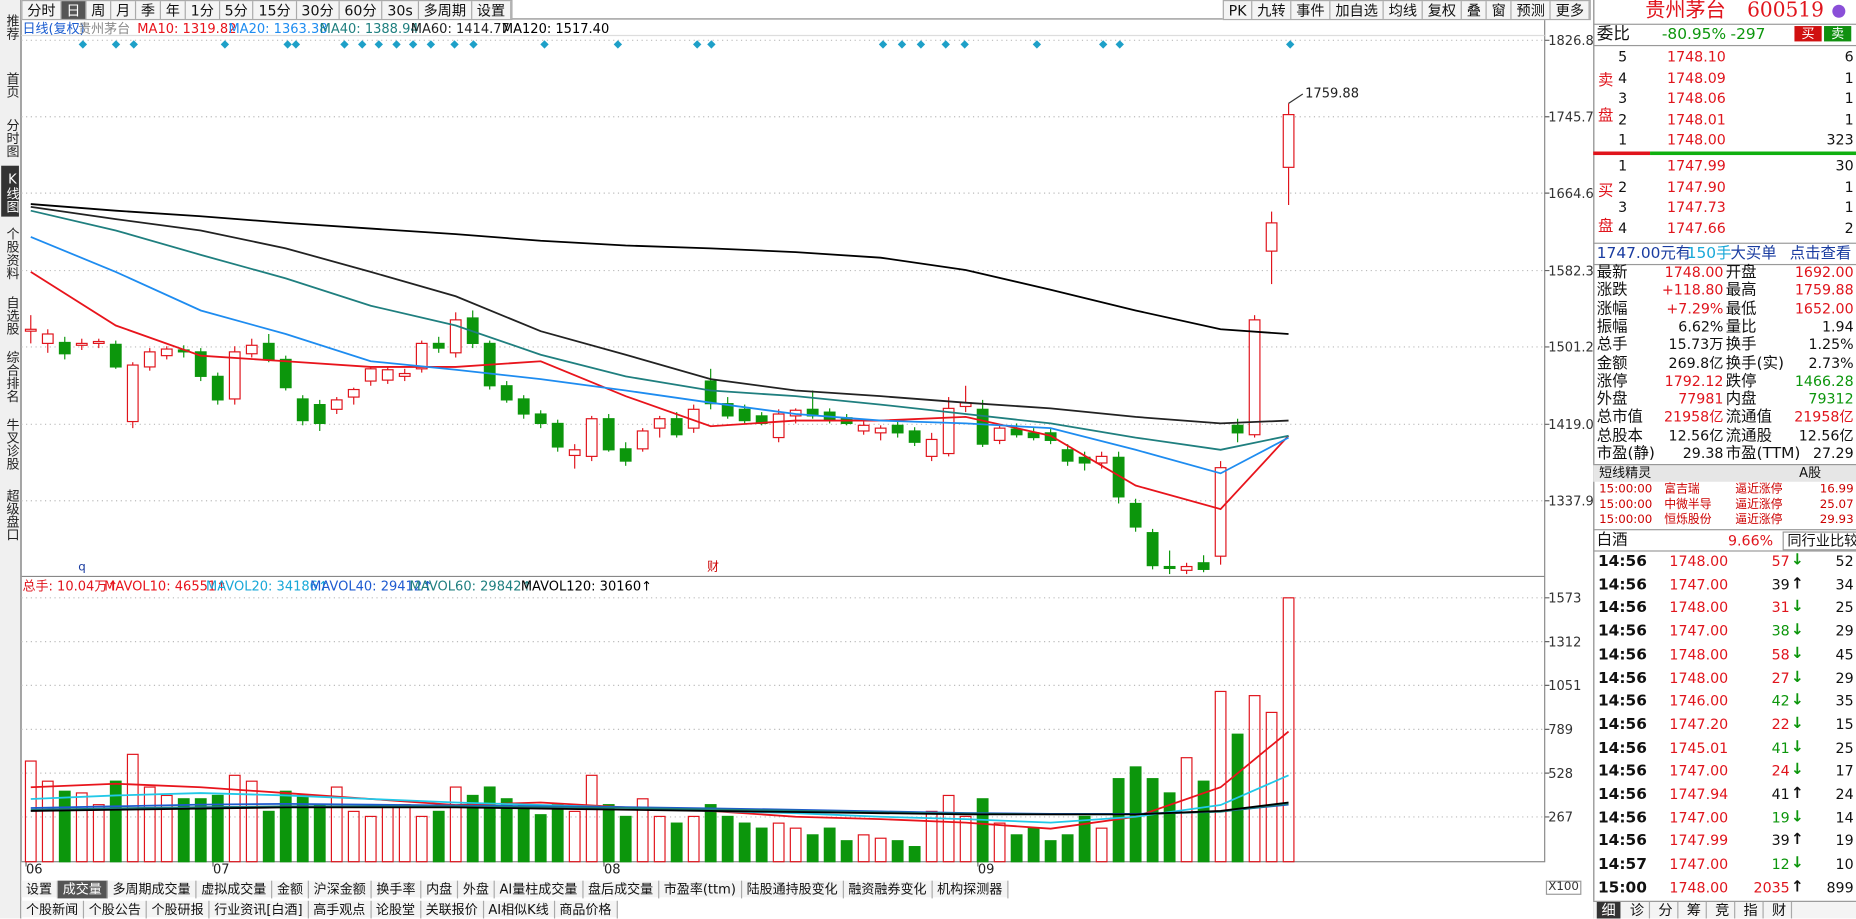 The width and height of the screenshot is (1856, 919). Describe the element at coordinates (259, 909) in the screenshot. I see `info-link: 行业资讯[白酒]` at that location.